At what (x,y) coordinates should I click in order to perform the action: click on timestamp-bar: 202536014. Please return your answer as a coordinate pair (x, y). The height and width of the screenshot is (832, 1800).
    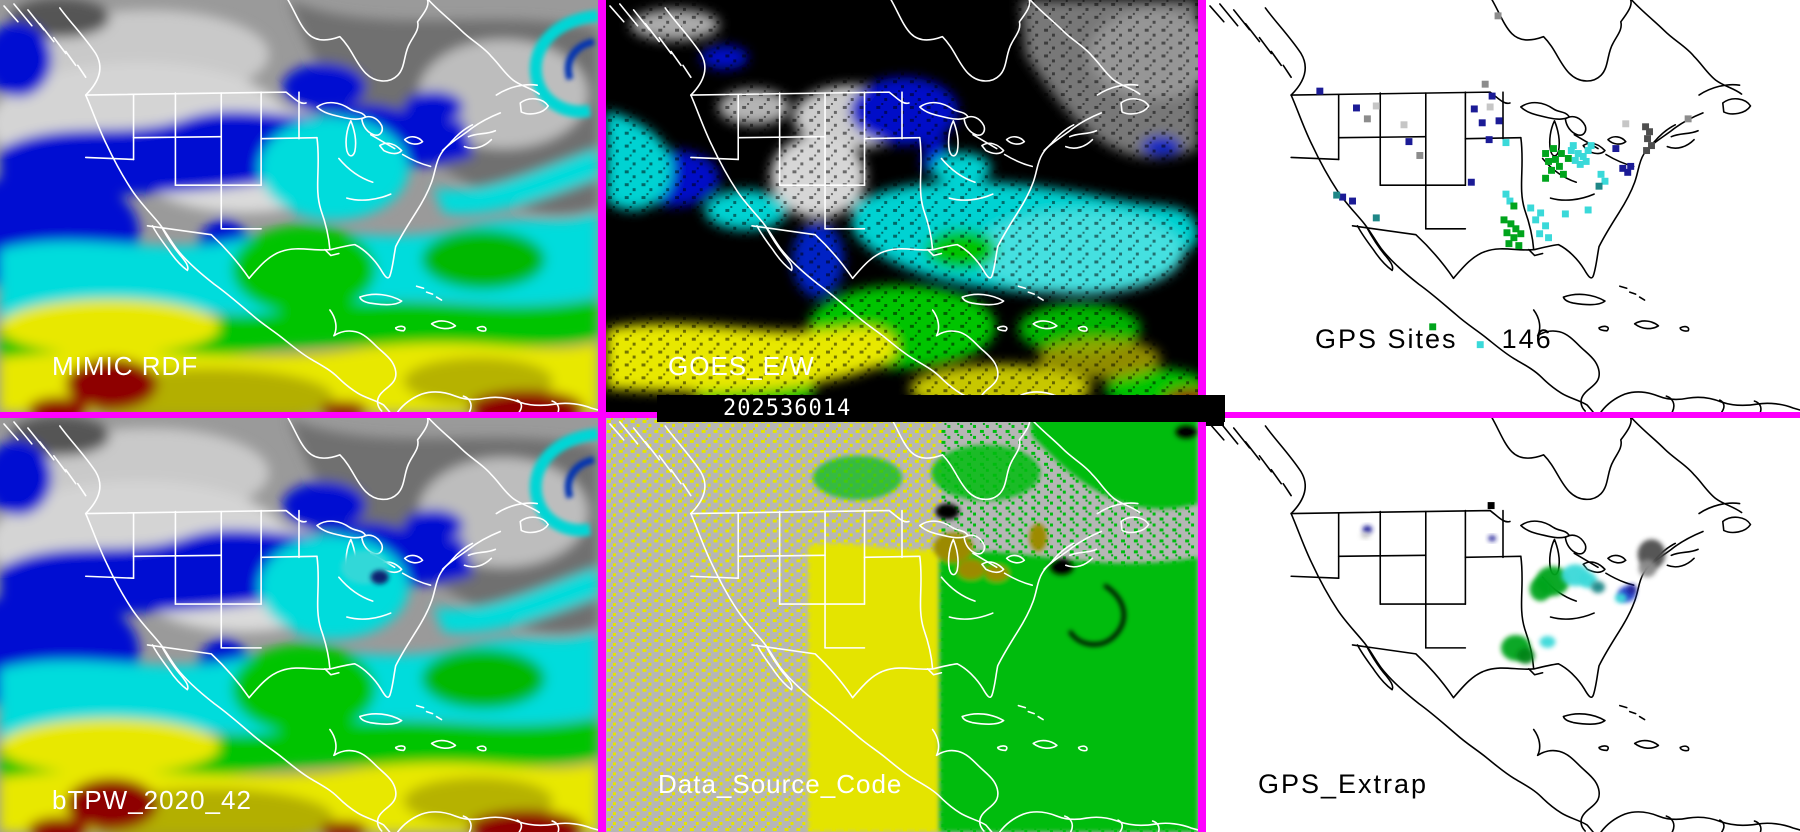
    Looking at the image, I should click on (941, 408).